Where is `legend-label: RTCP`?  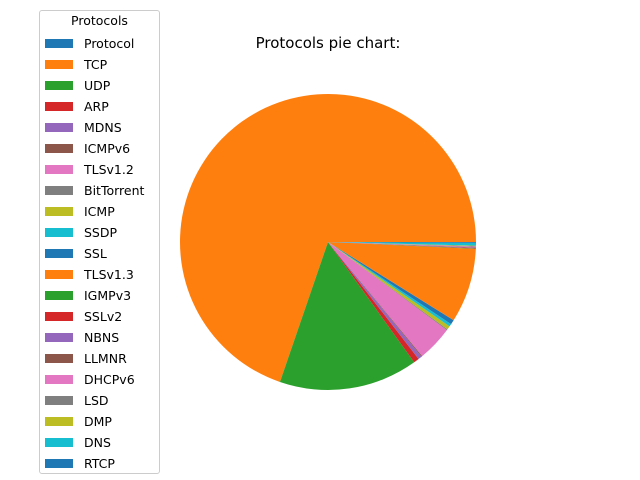
legend-label: RTCP is located at coordinates (99, 463).